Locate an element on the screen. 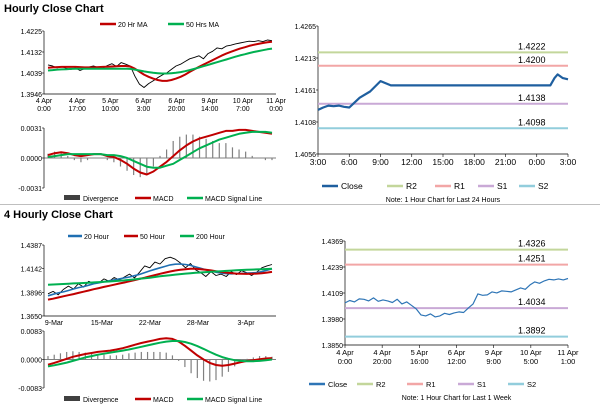  hourly-levels-legend-s2: S2 is located at coordinates (543, 186).